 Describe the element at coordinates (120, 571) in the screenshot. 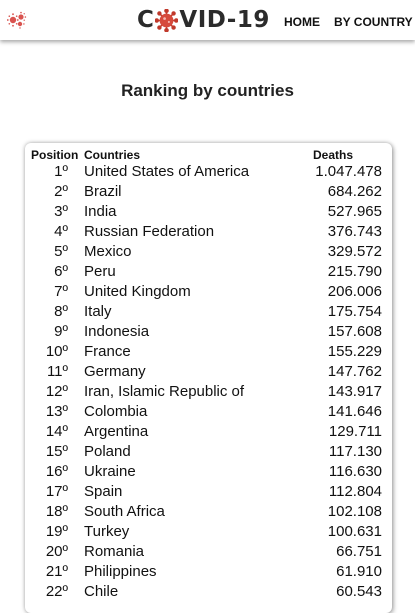

I see `row-country: Philippines` at that location.